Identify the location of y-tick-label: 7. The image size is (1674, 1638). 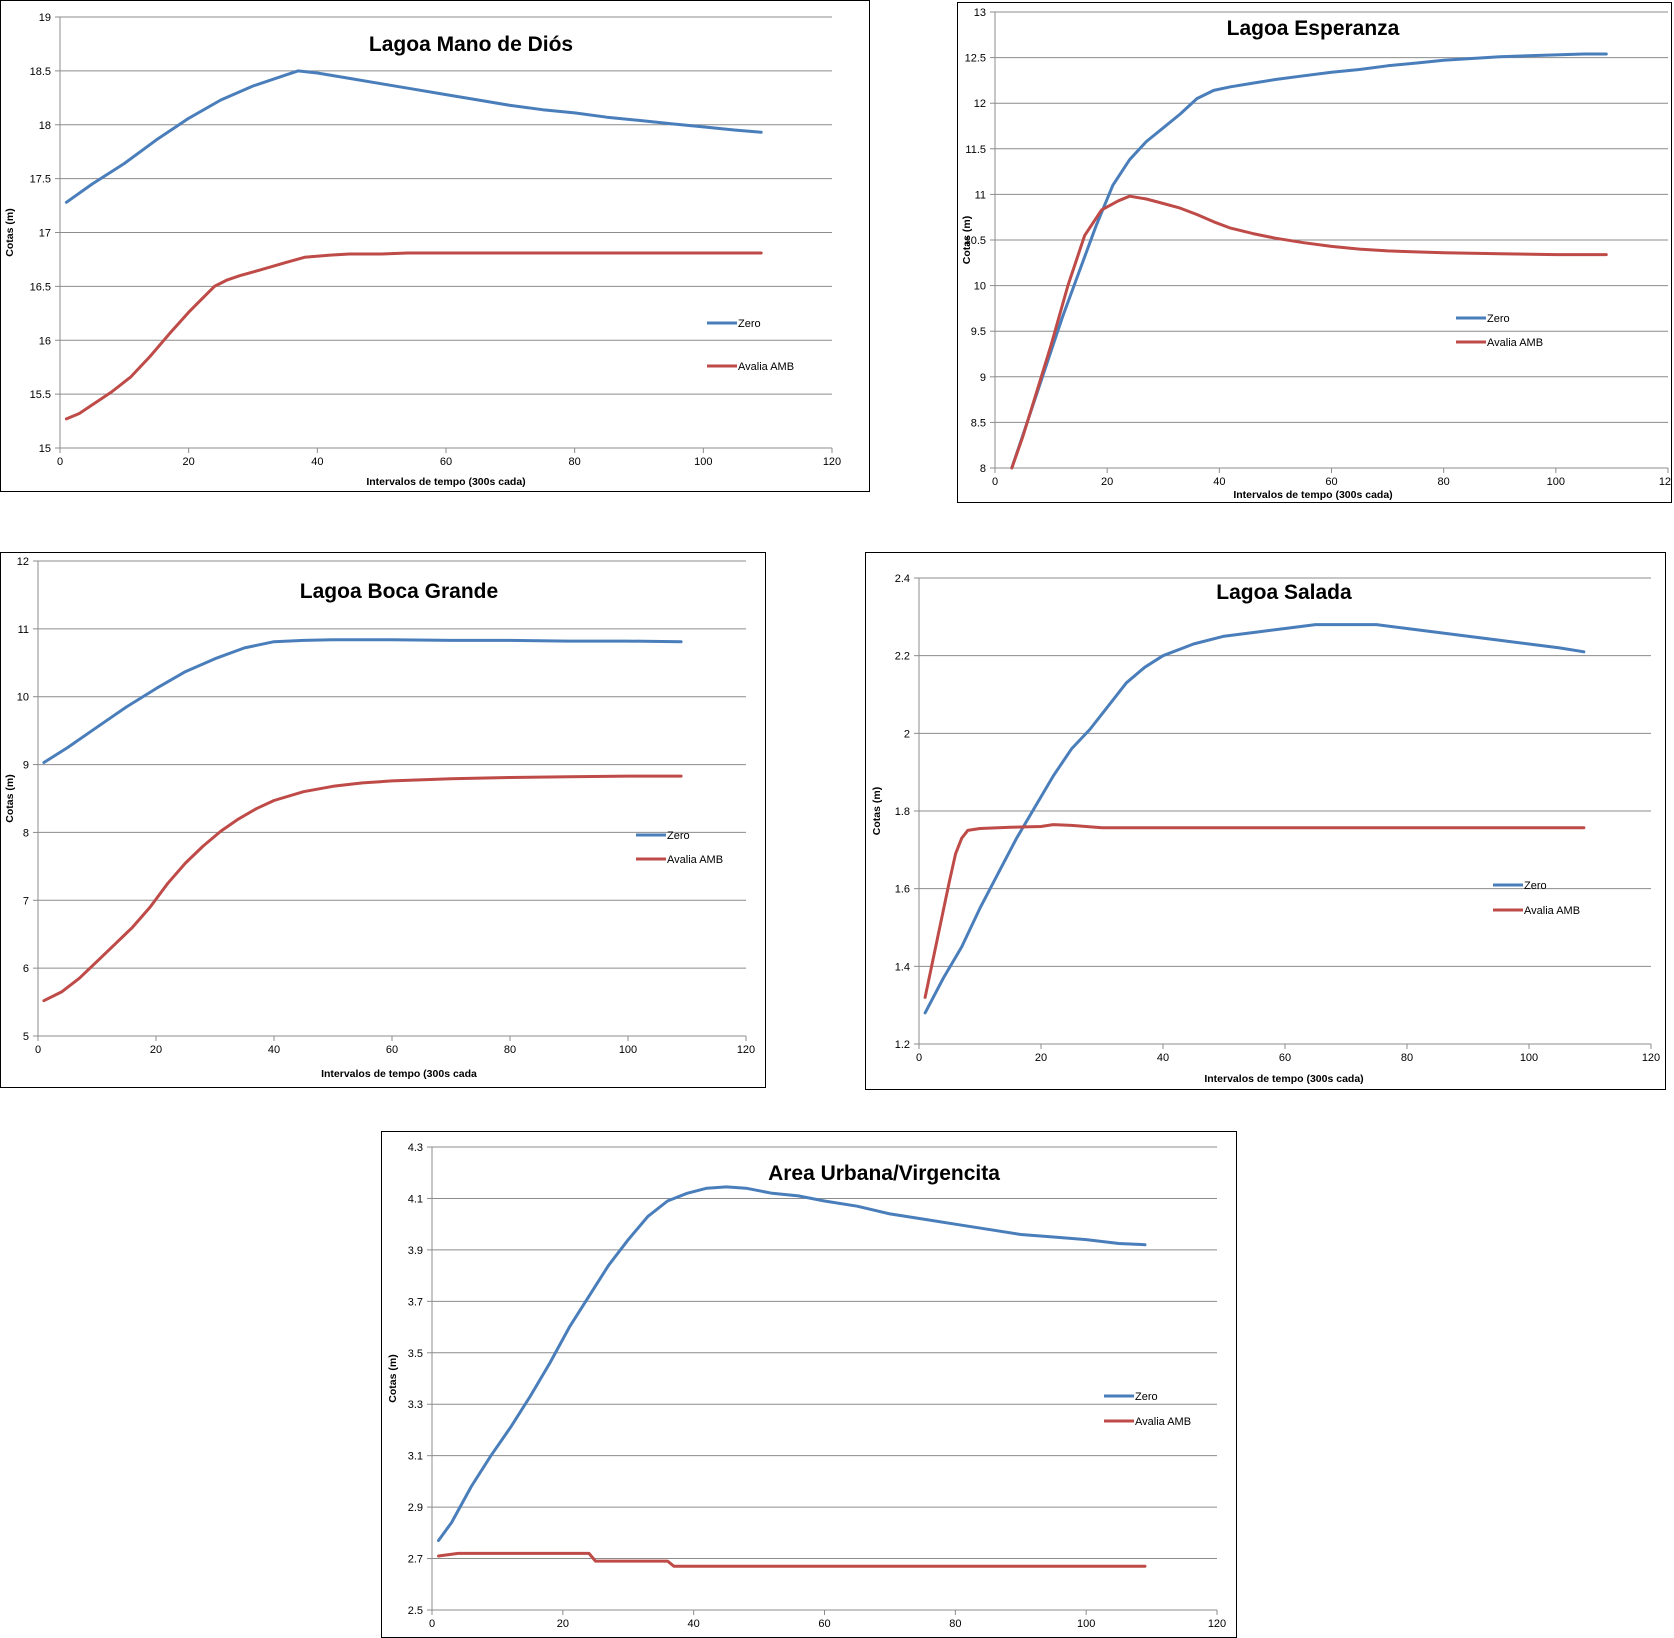
(26, 901).